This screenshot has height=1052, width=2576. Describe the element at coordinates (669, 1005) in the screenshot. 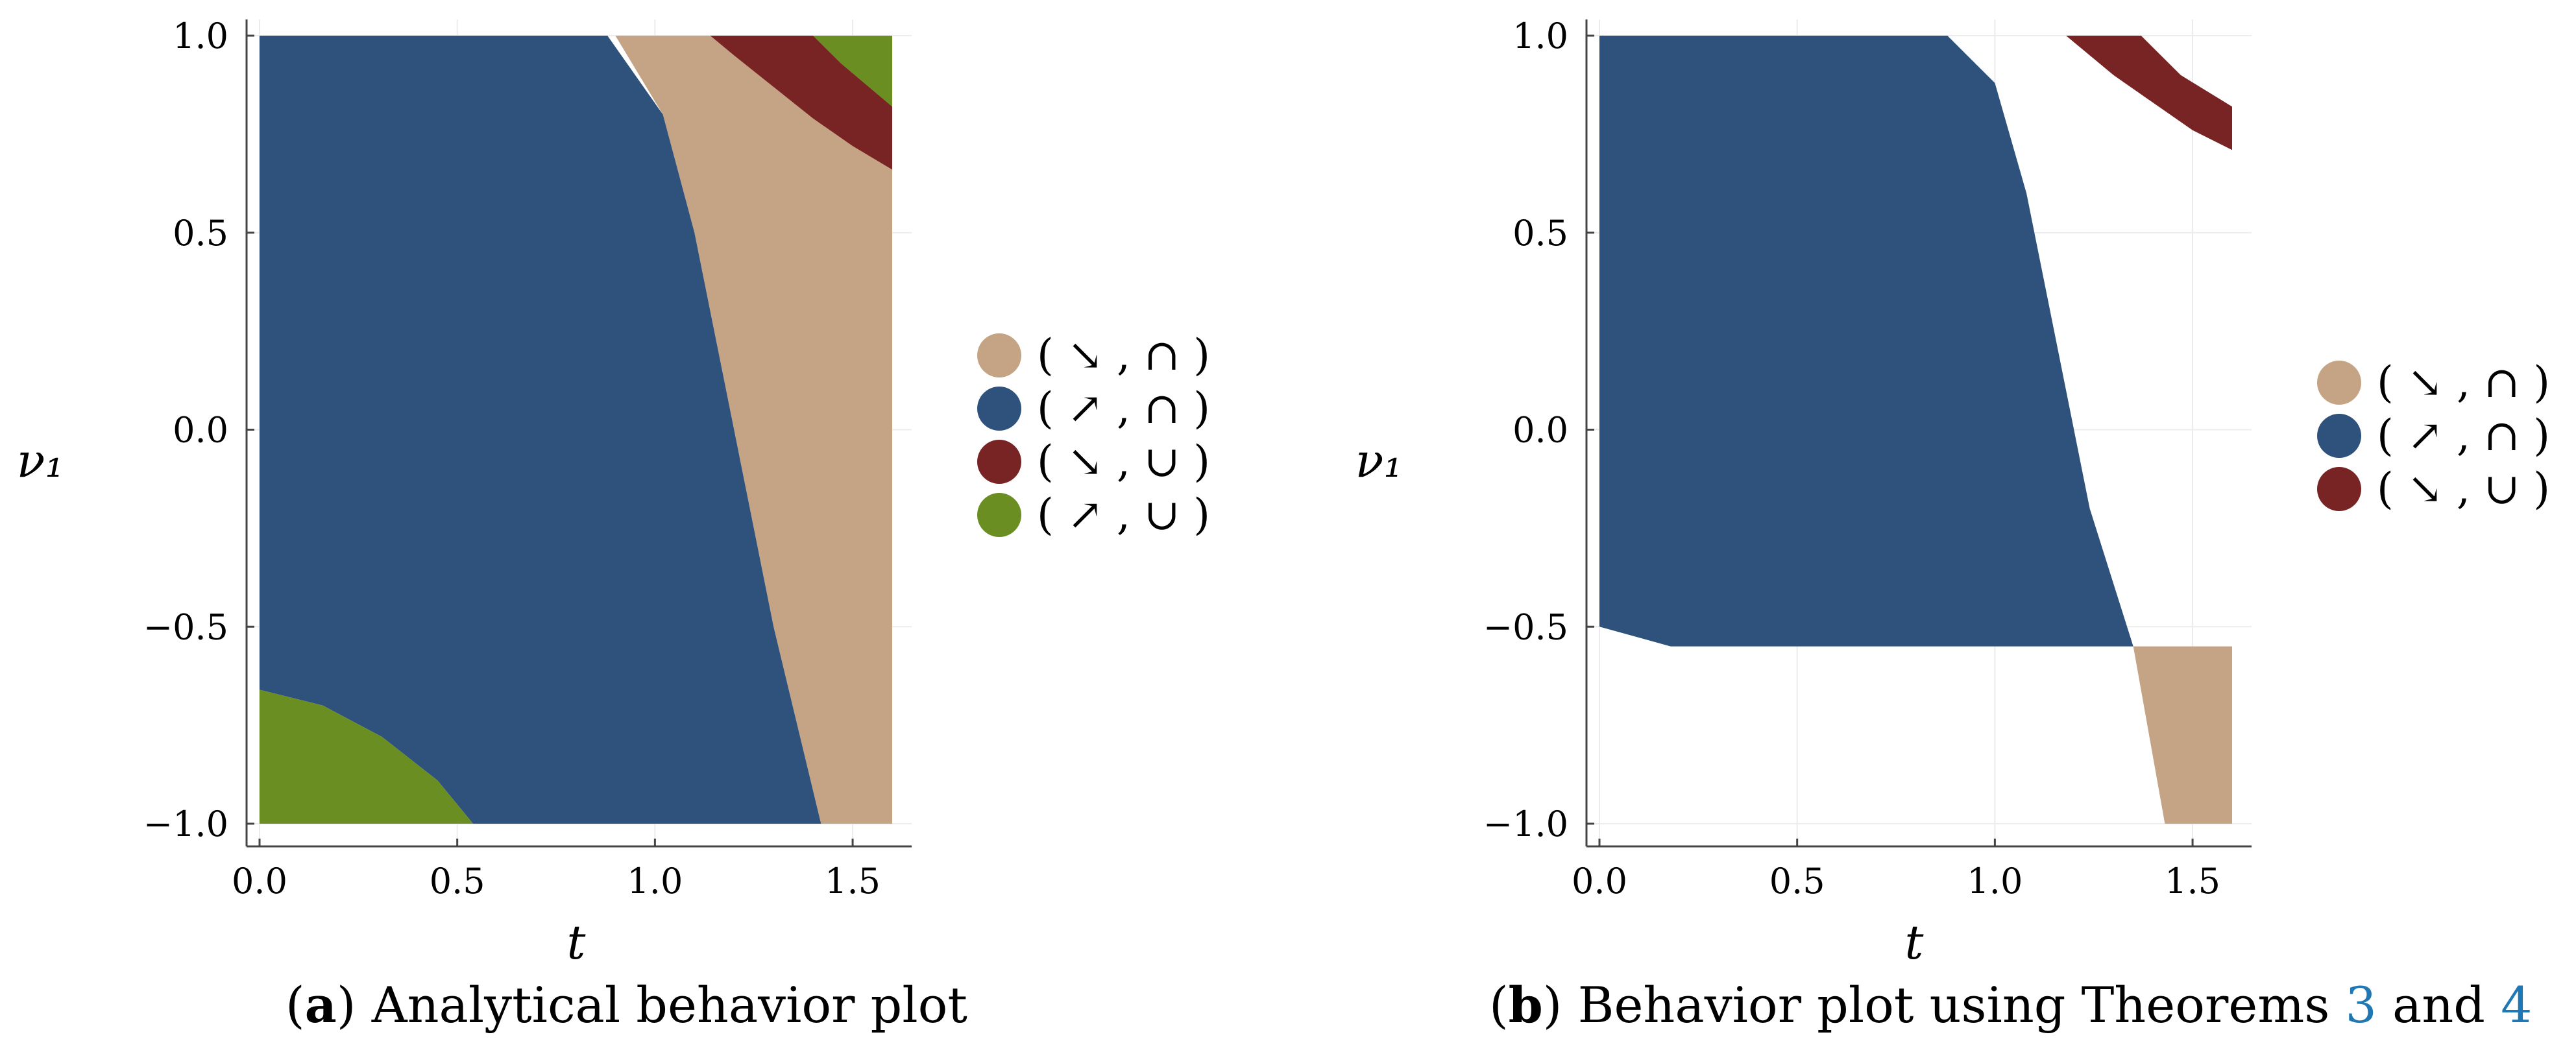

I see `caption-a-text: Analytical behavior plot` at that location.